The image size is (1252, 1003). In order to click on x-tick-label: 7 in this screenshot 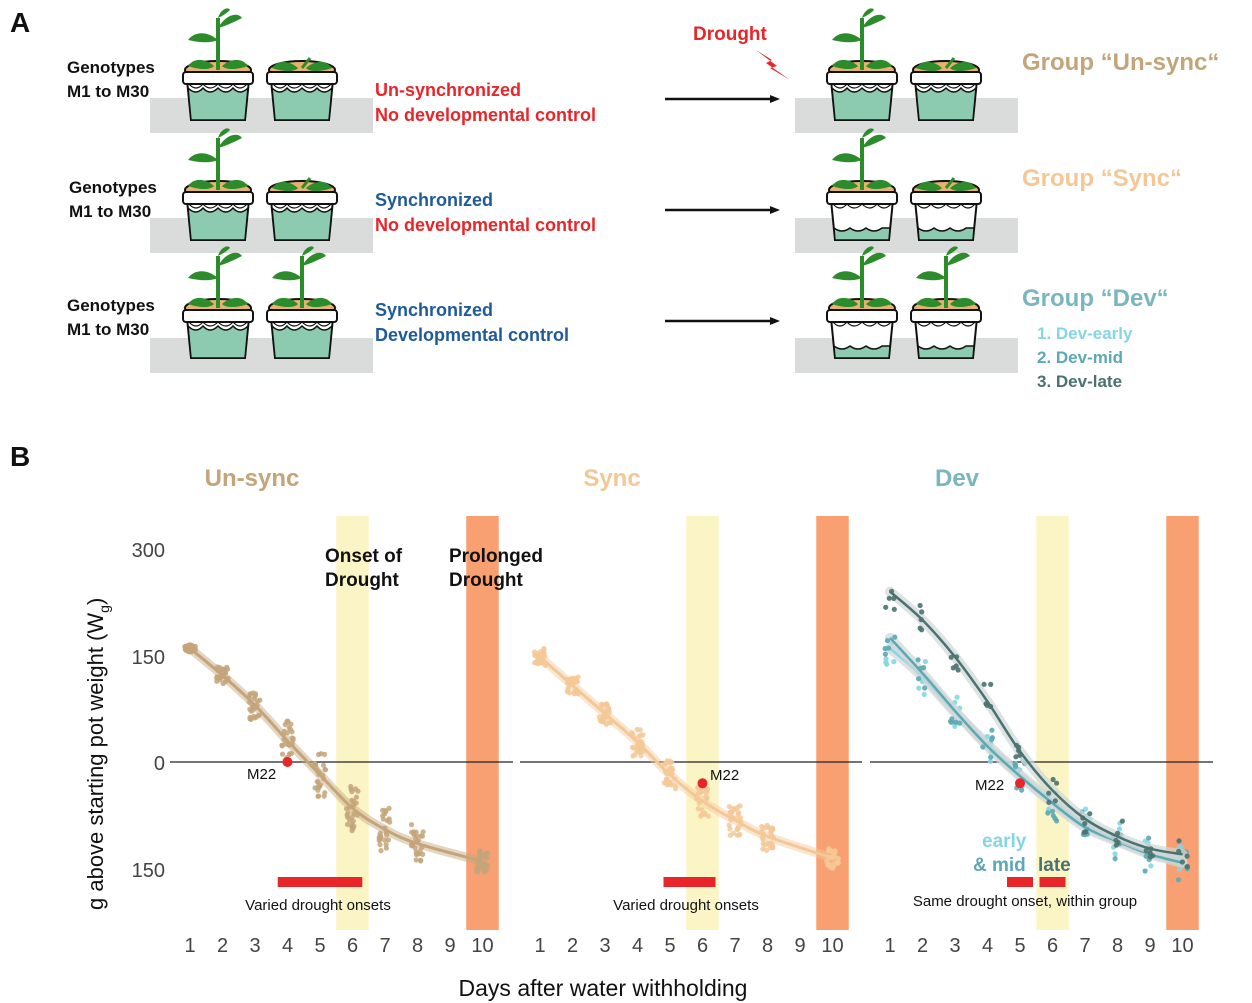, I will do `click(1084, 946)`.